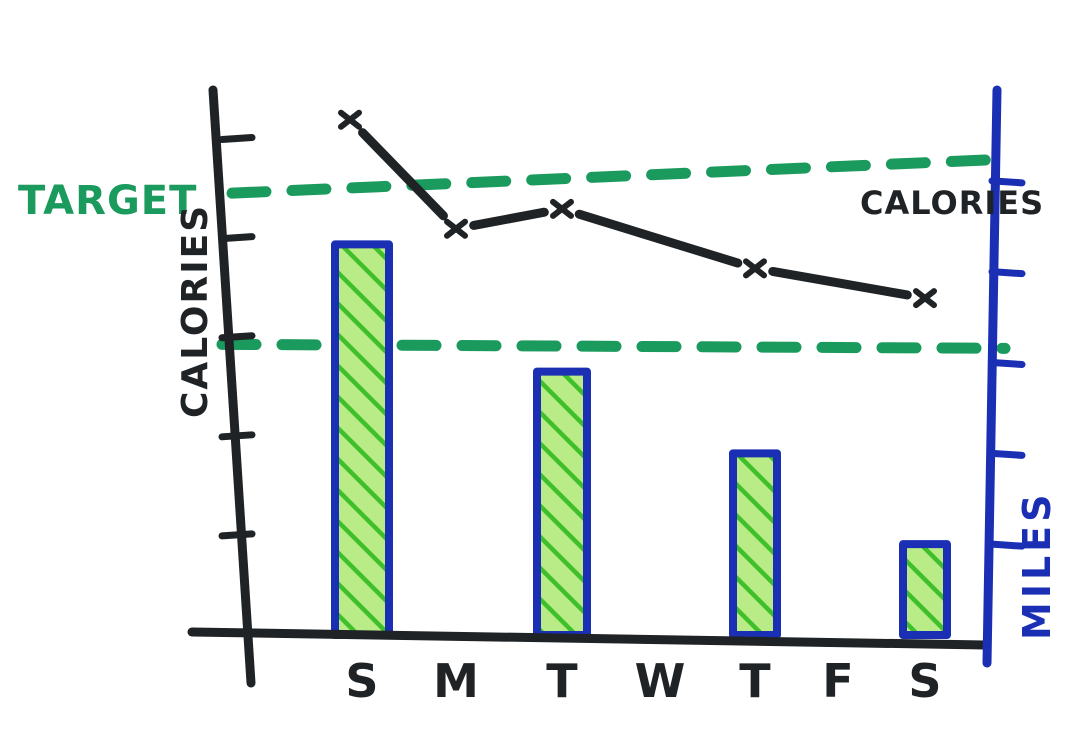 The image size is (1068, 737). Describe the element at coordinates (618, 176) in the screenshot. I see `calories-target-line` at that location.